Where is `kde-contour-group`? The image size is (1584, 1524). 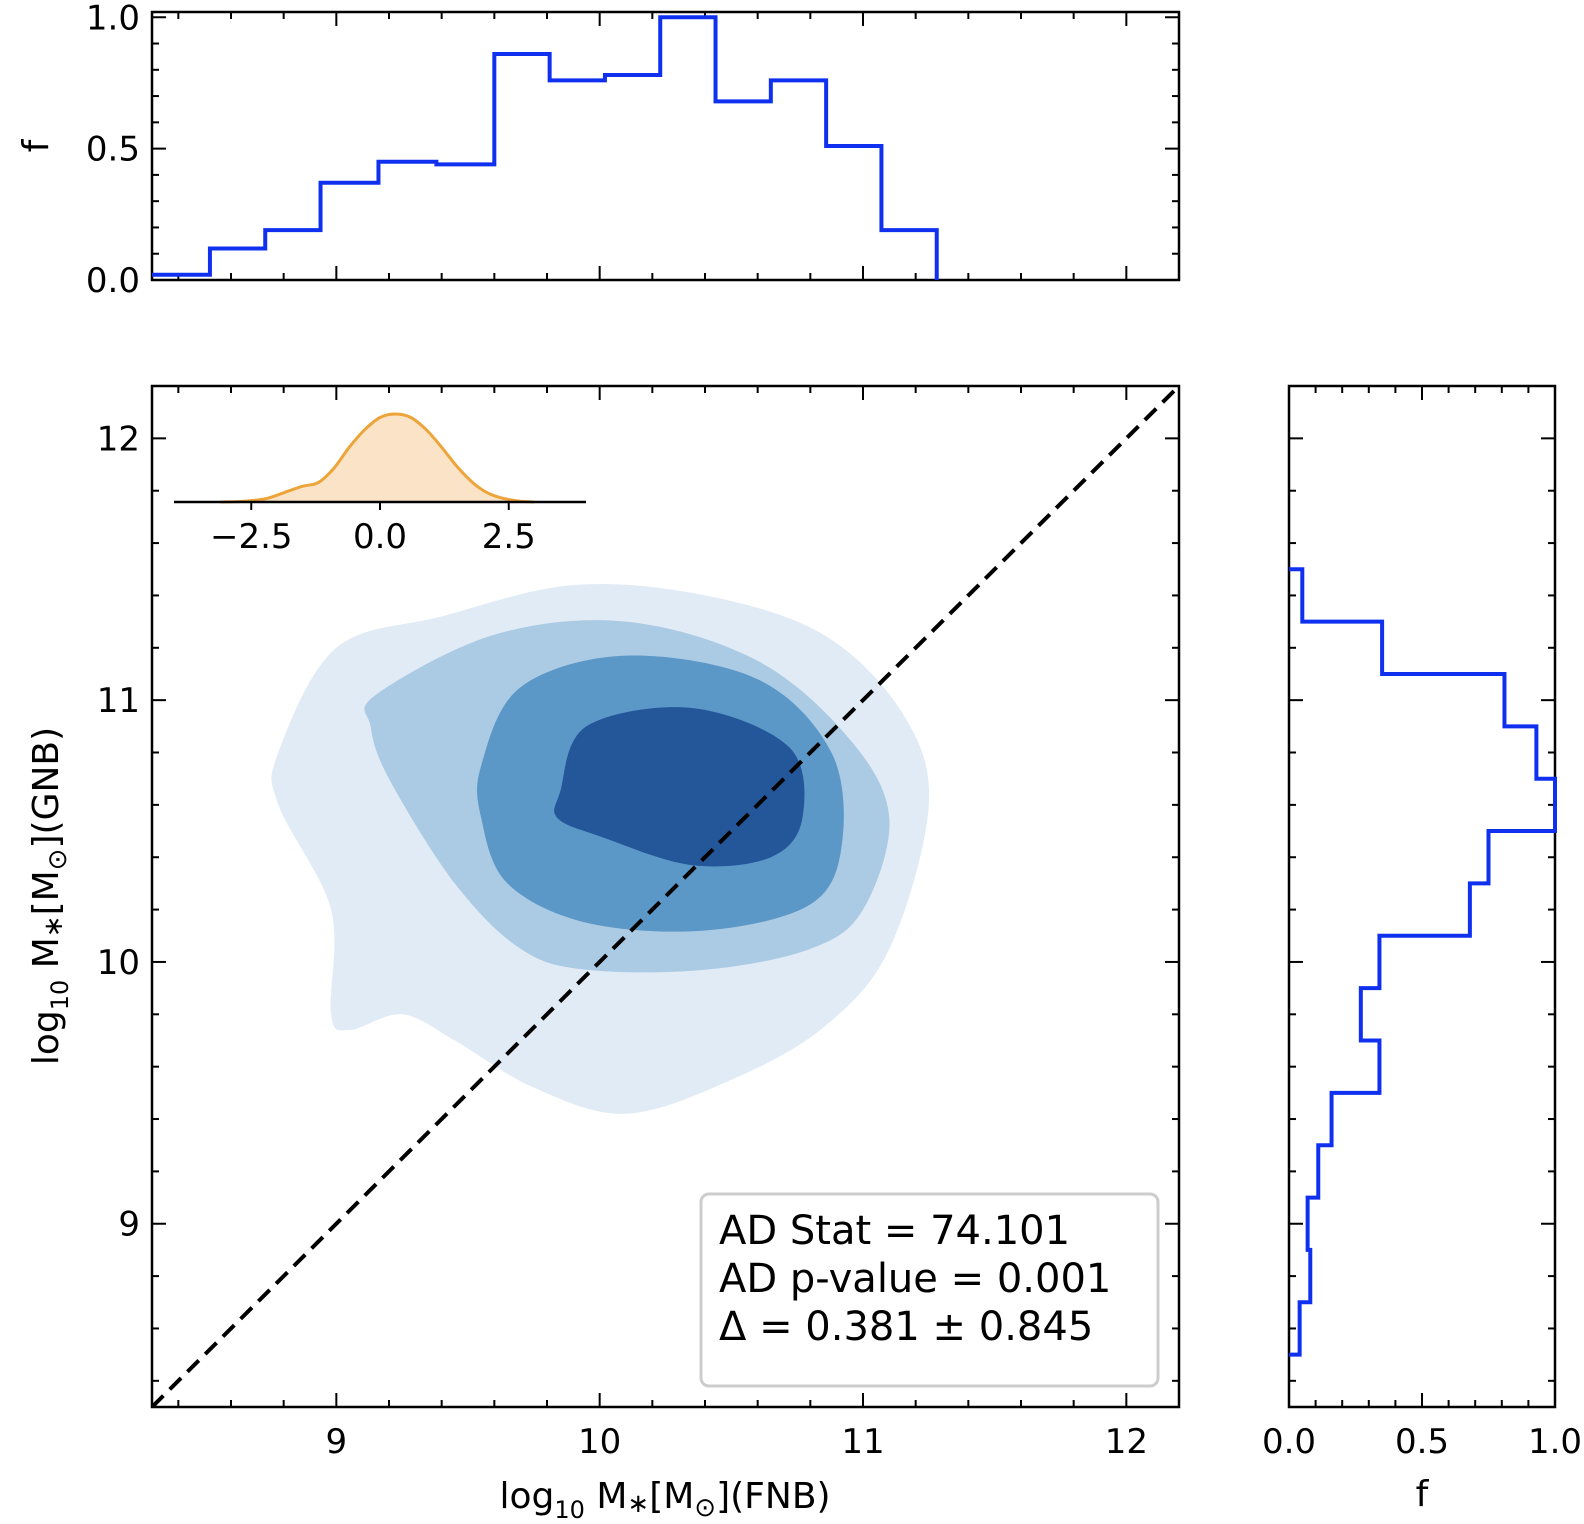
kde-contour-group is located at coordinates (600, 848).